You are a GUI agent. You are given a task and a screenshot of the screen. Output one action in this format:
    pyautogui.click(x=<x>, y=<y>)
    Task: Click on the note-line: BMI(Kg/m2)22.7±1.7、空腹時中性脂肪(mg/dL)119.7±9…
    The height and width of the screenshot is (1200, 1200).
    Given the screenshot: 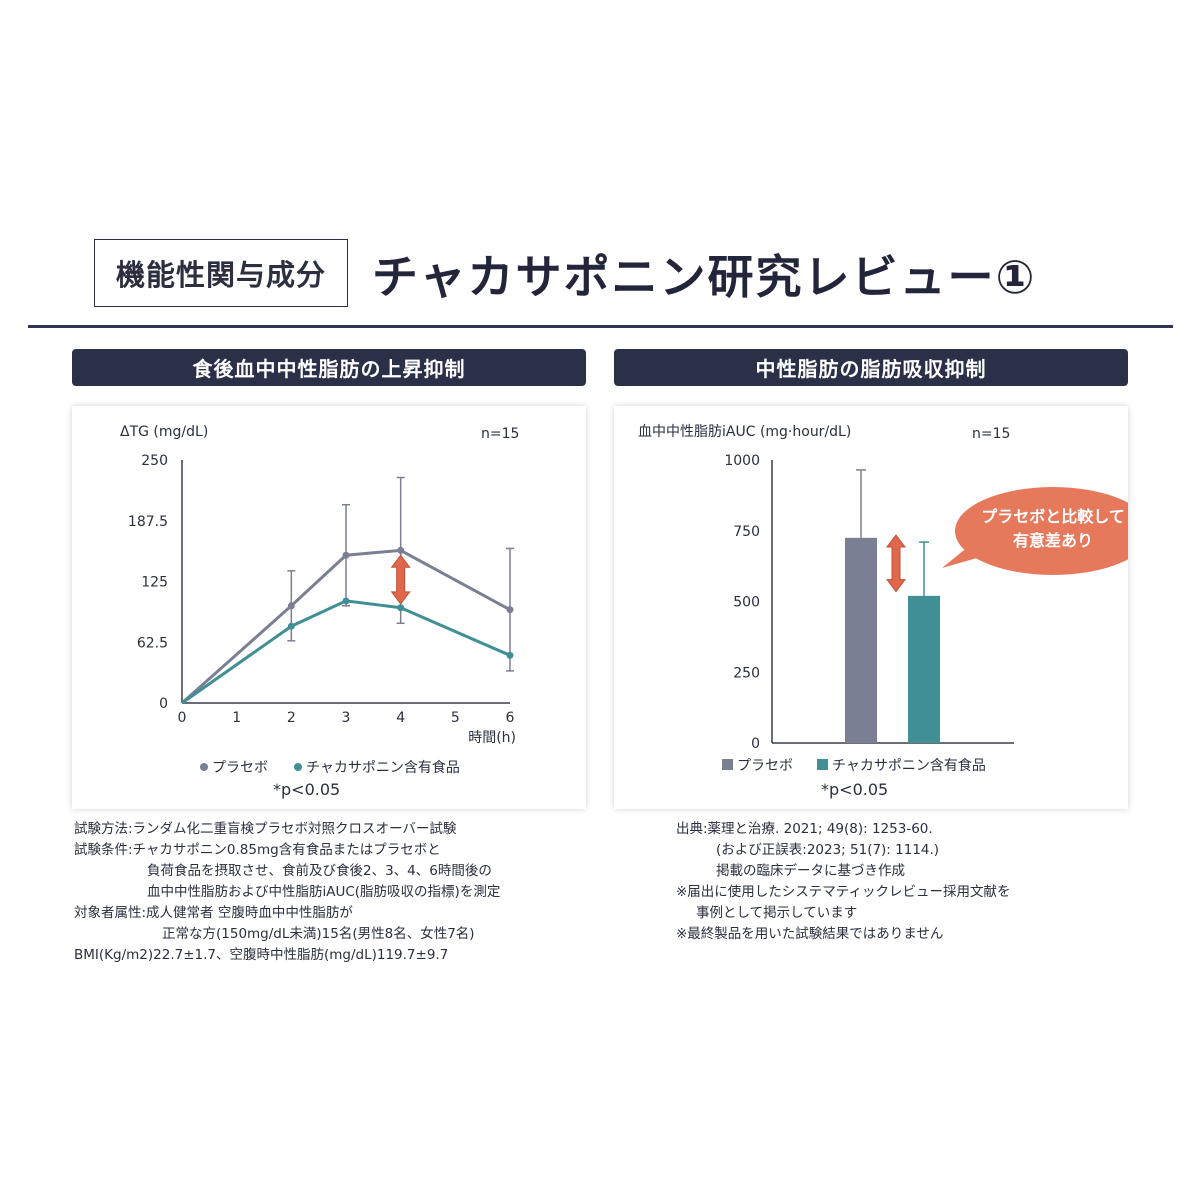 What is the action you would take?
    pyautogui.click(x=261, y=955)
    